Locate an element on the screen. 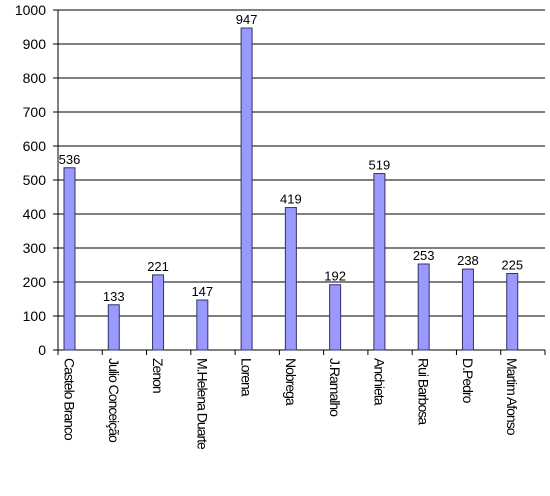 The image size is (550, 496). x-tick-label: Rui Barbosa is located at coordinates (424, 391).